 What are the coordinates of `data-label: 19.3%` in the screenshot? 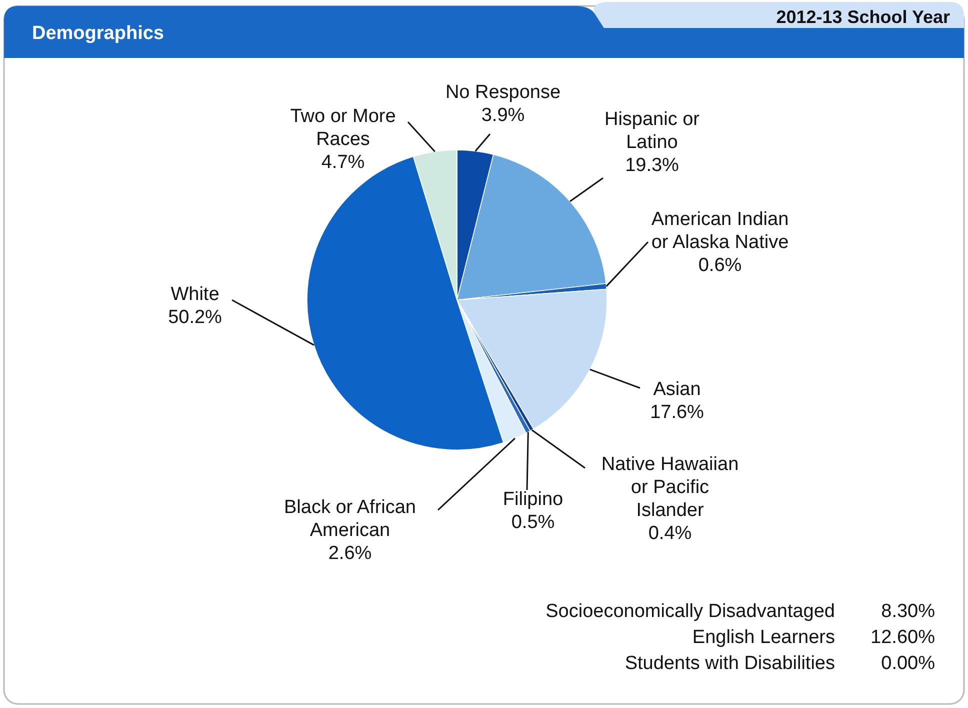 It's located at (652, 165).